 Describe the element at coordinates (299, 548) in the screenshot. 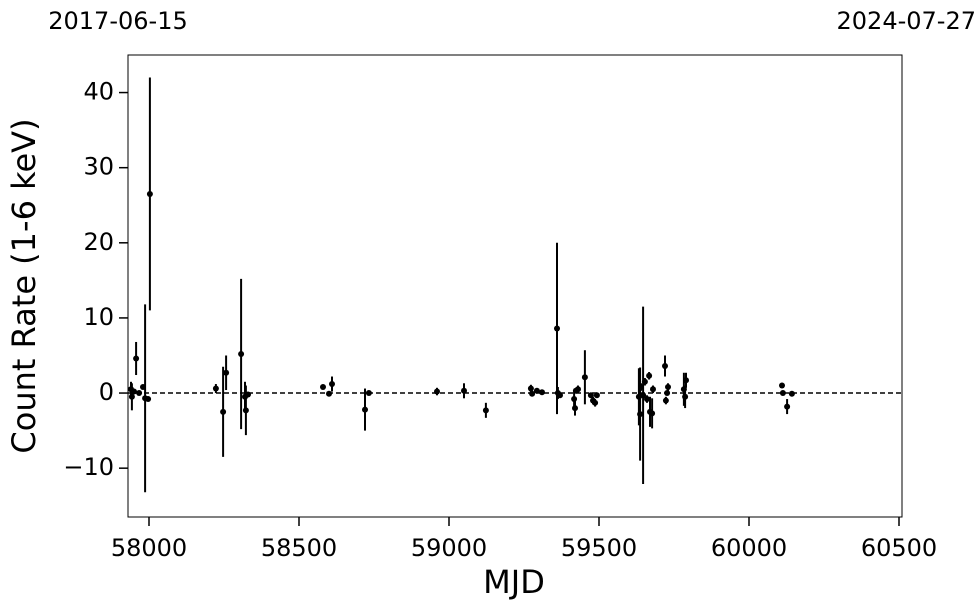

I see `x-tick-label: 58500` at that location.